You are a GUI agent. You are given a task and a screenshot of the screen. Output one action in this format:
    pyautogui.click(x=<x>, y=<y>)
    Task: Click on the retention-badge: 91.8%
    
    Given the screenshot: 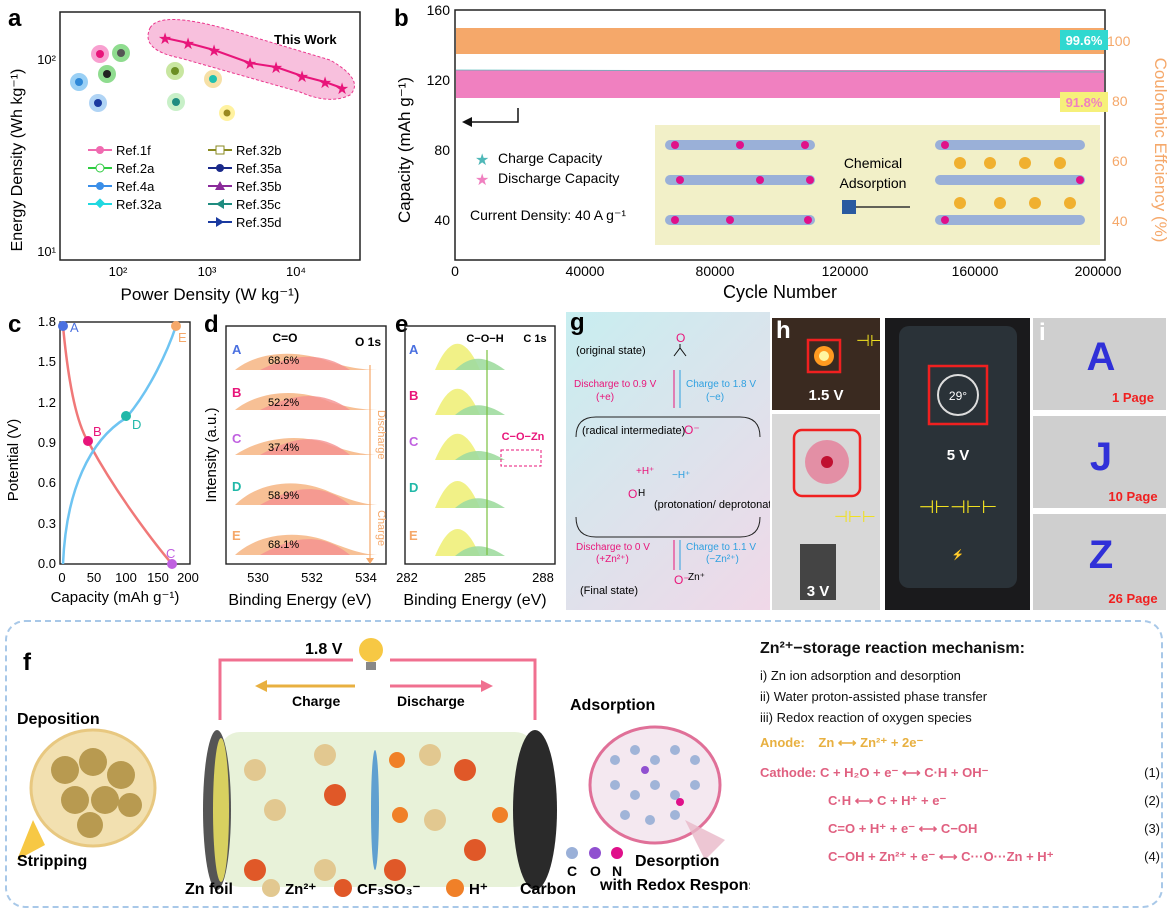 What is the action you would take?
    pyautogui.click(x=1084, y=102)
    